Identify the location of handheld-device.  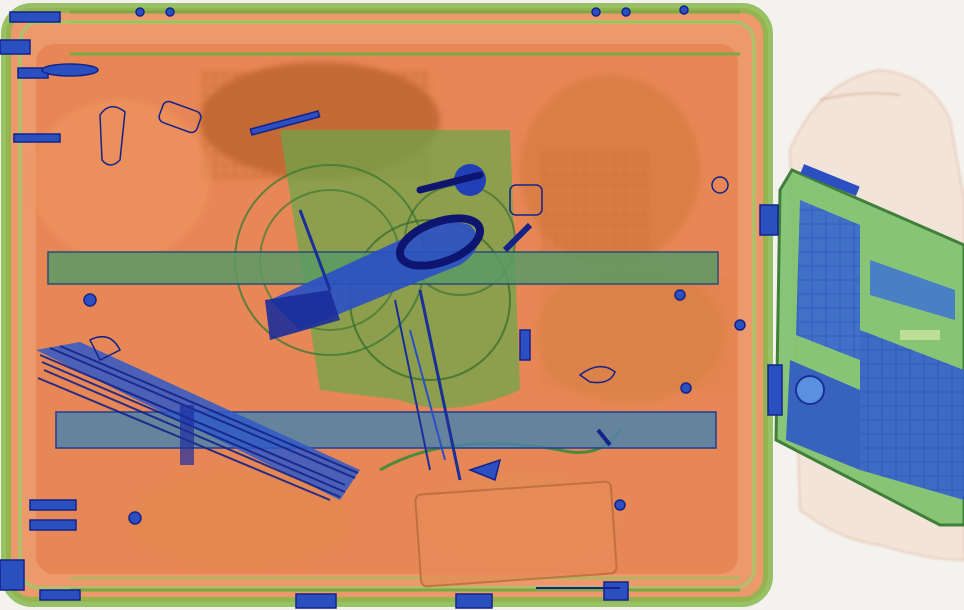
(375, 322).